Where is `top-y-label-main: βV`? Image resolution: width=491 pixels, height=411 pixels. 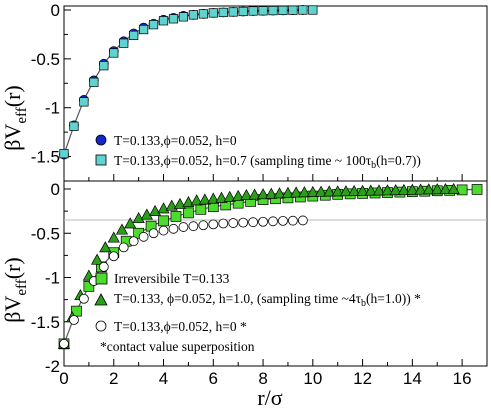
top-y-label-main: βV is located at coordinates (12, 137).